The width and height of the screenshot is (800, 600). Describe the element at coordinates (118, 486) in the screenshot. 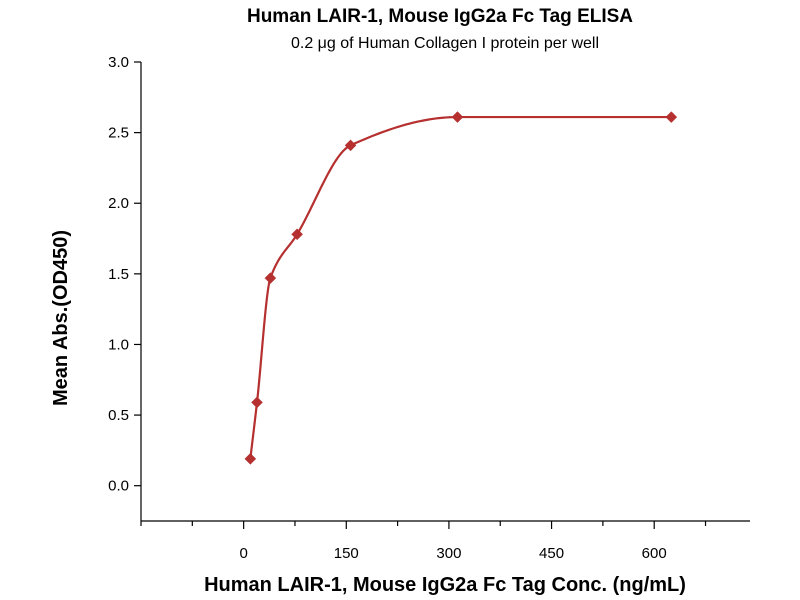

I see `y-tick-label: 0.0` at that location.